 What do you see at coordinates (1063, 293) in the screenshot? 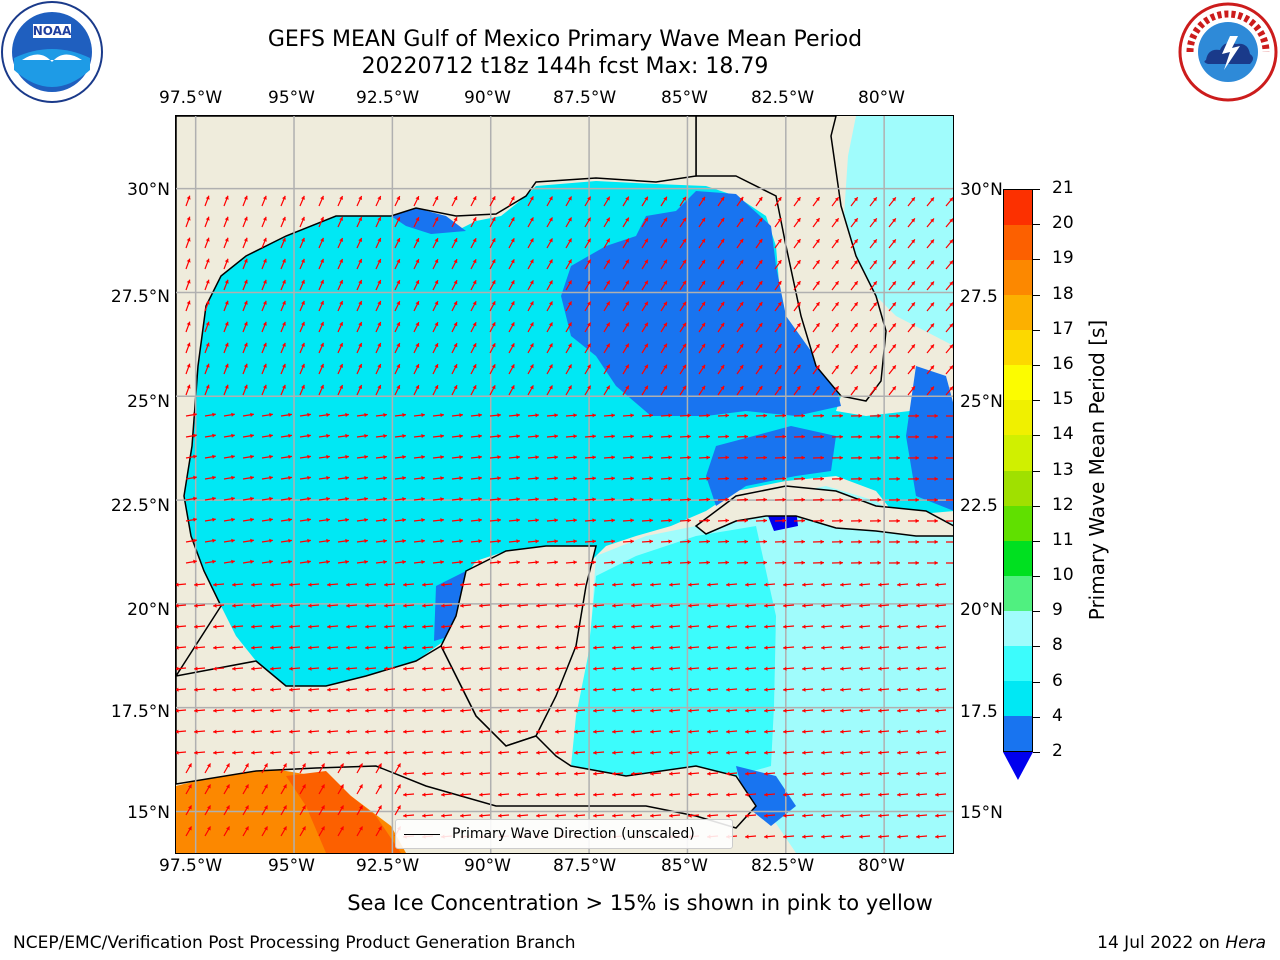
I see `colorbar-label: 18` at bounding box center [1063, 293].